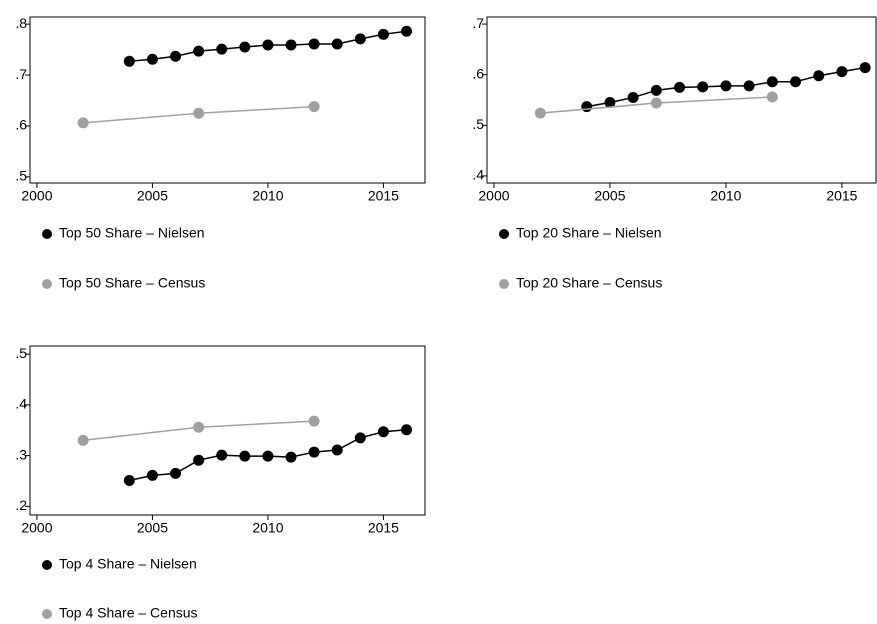 The image size is (877, 624). Describe the element at coordinates (21, 454) in the screenshot. I see `y-tick-label: .3` at that location.